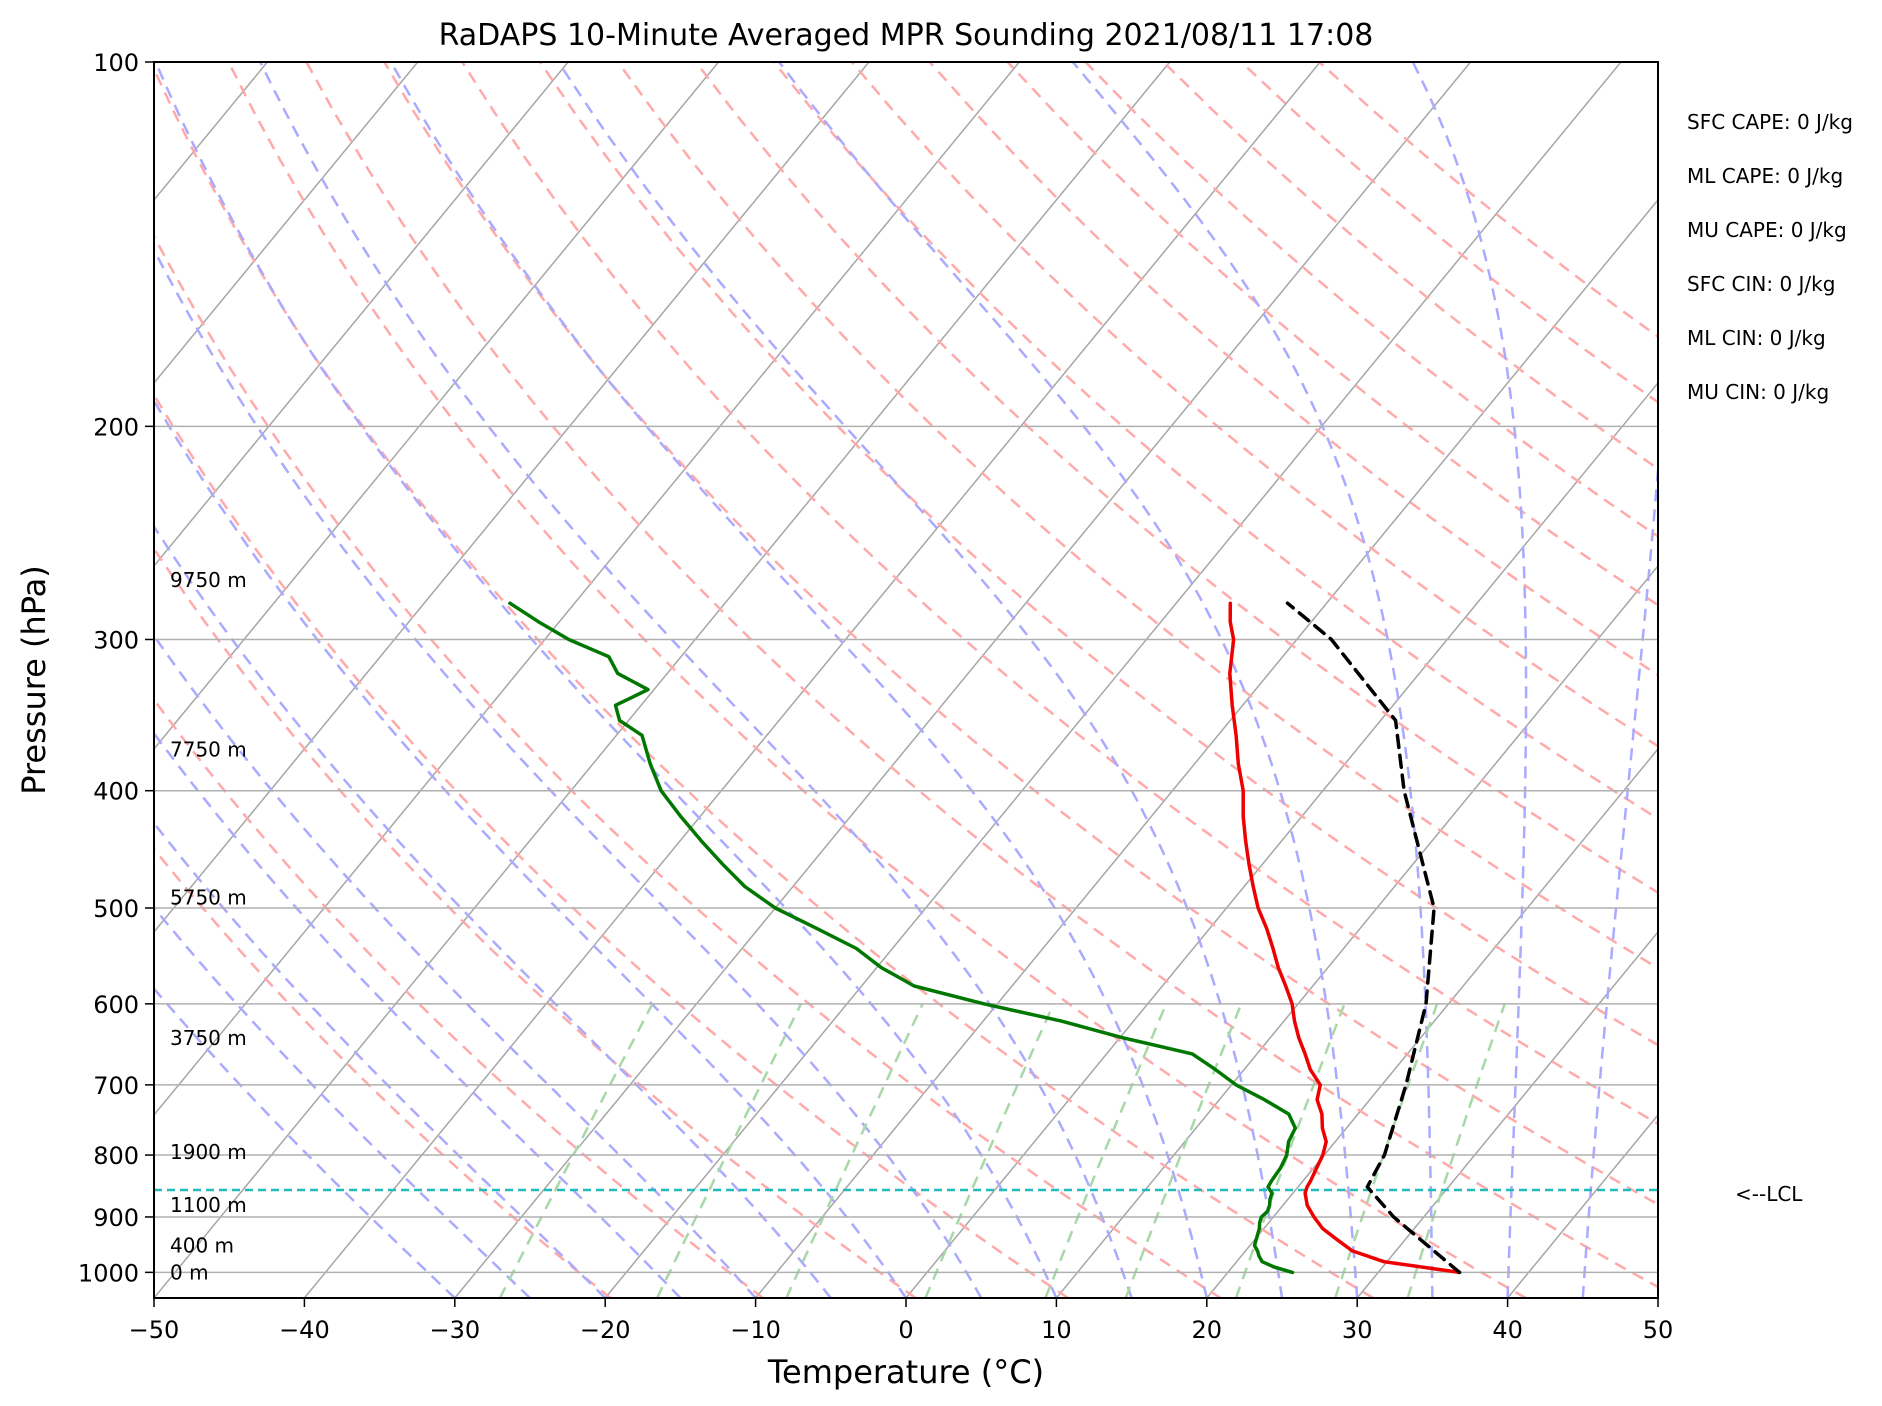 The image size is (1882, 1406). Describe the element at coordinates (116, 909) in the screenshot. I see `y-tick-label: 500` at that location.